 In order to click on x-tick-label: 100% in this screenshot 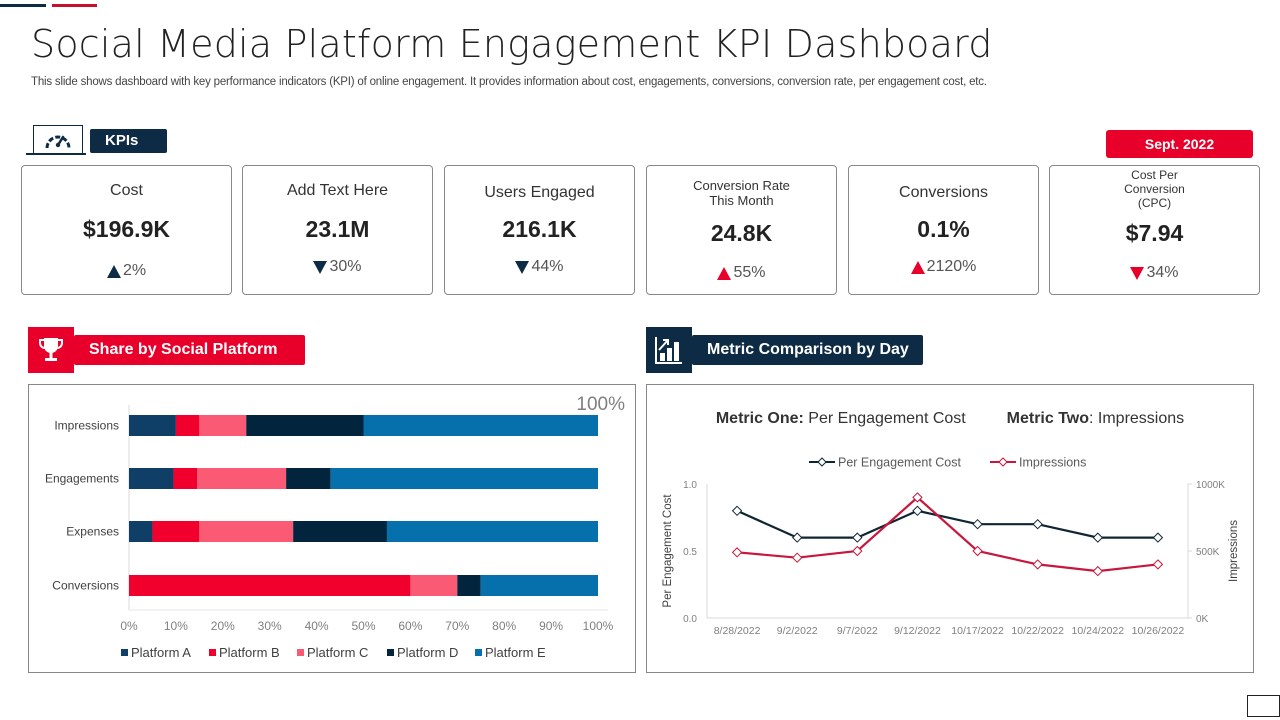, I will do `click(598, 626)`.